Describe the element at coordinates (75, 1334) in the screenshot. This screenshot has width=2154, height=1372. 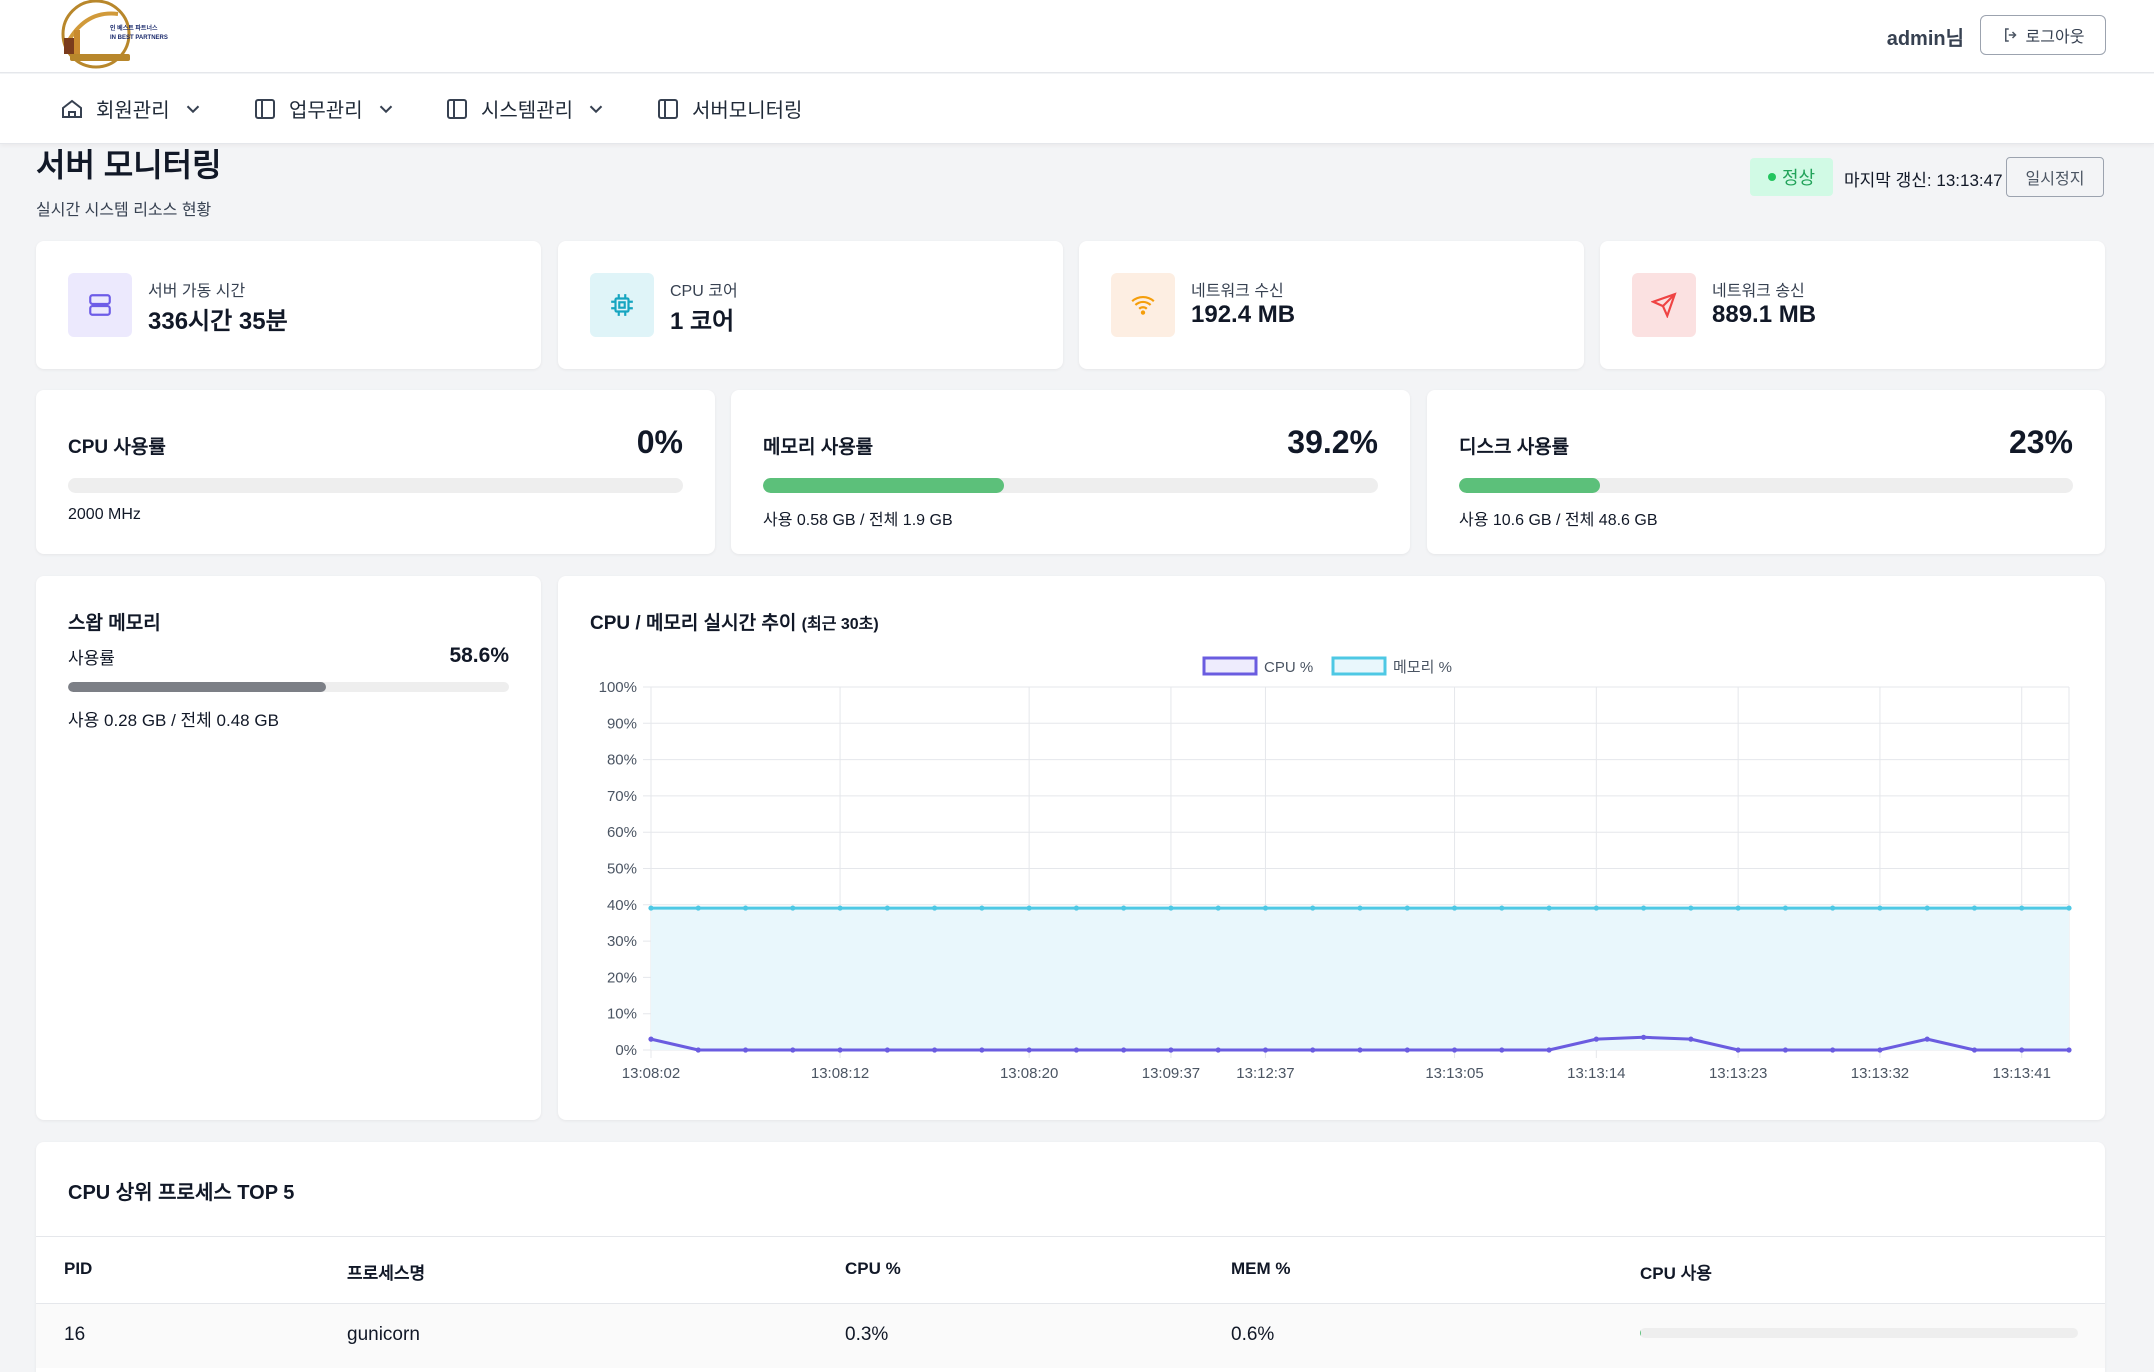
I see `cell-pid: 16` at that location.